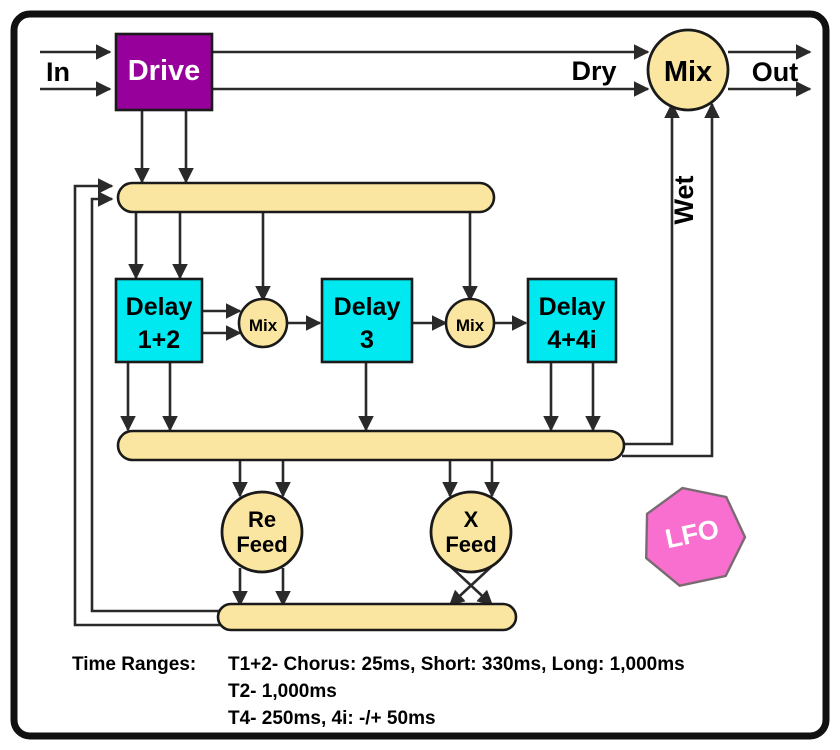 The width and height of the screenshot is (840, 750). I want to click on mix-main-node, so click(688, 70).